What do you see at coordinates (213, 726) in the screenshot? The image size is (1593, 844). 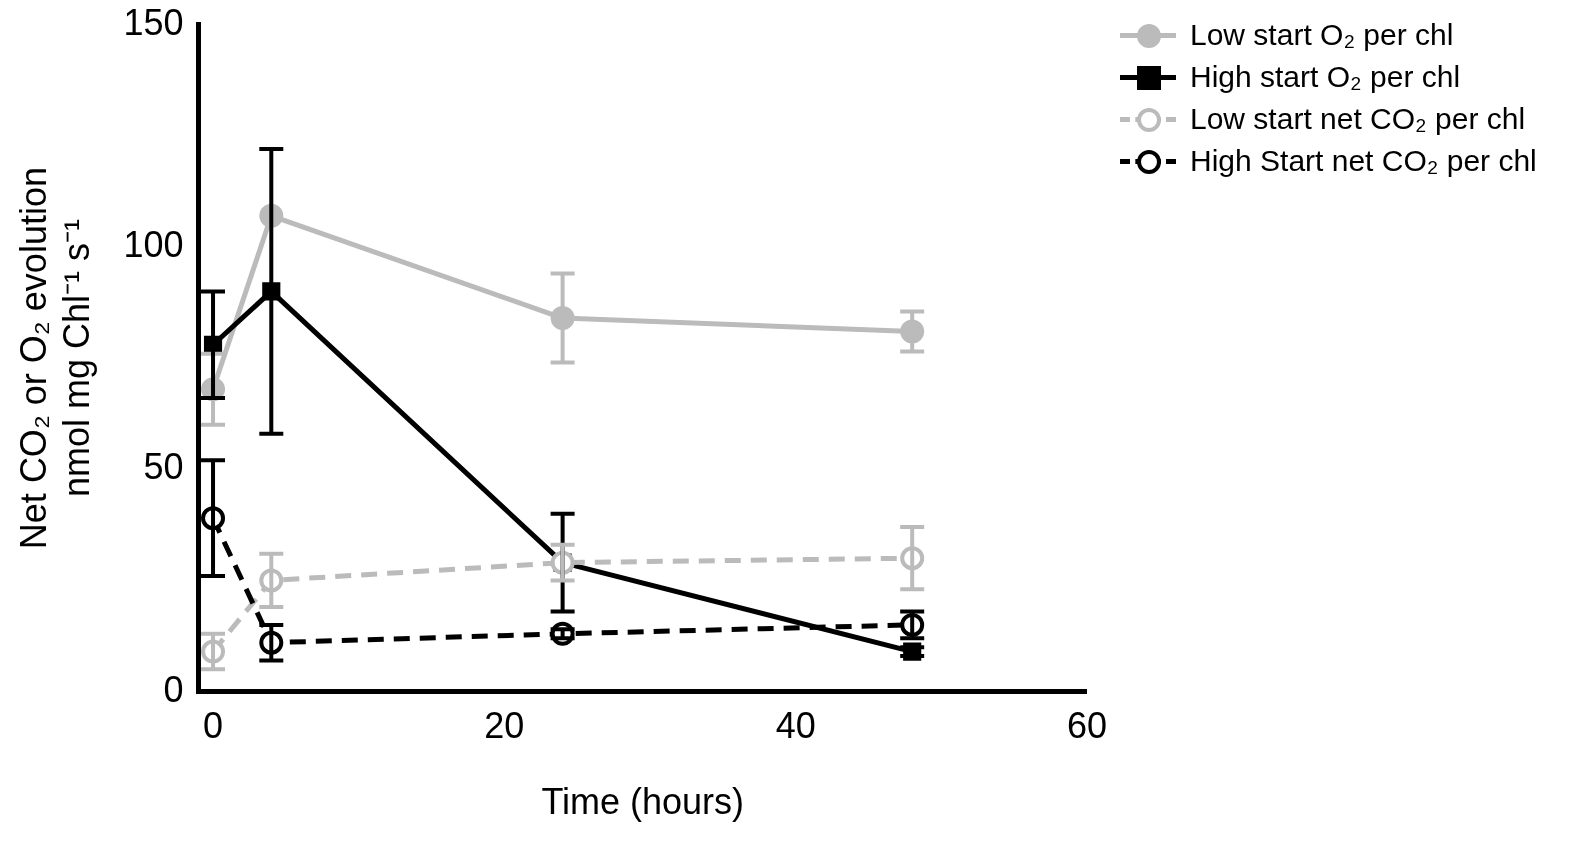 I see `x-tick-label: 0` at bounding box center [213, 726].